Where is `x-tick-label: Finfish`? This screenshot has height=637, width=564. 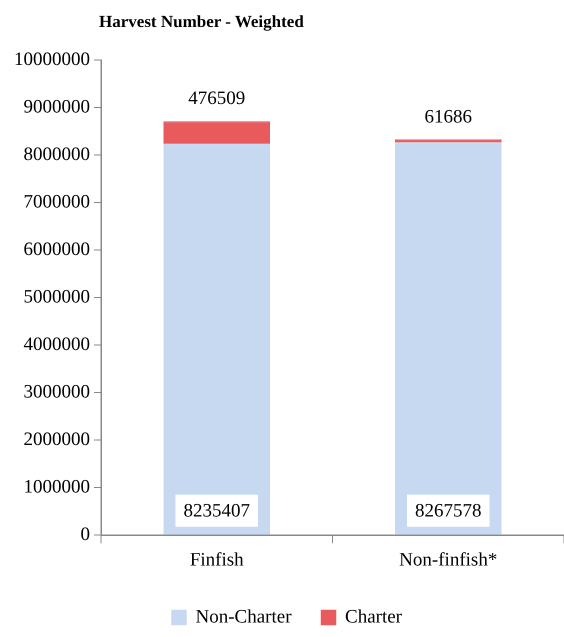 x-tick-label: Finfish is located at coordinates (217, 560).